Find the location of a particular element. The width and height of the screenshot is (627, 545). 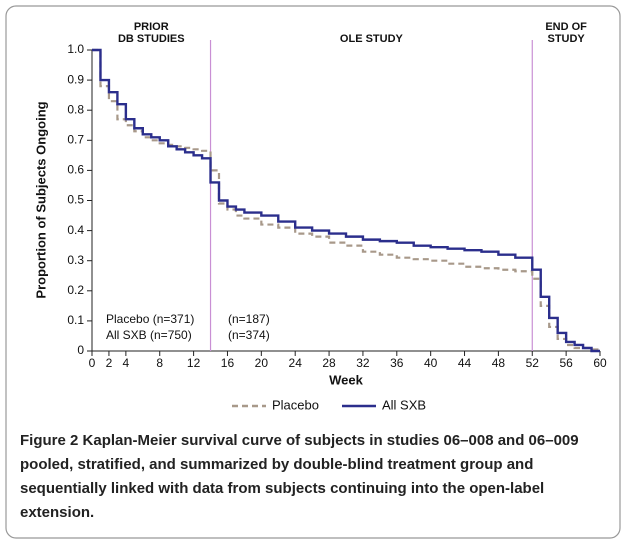

annotation: All SXB (n=750) is located at coordinates (149, 335).